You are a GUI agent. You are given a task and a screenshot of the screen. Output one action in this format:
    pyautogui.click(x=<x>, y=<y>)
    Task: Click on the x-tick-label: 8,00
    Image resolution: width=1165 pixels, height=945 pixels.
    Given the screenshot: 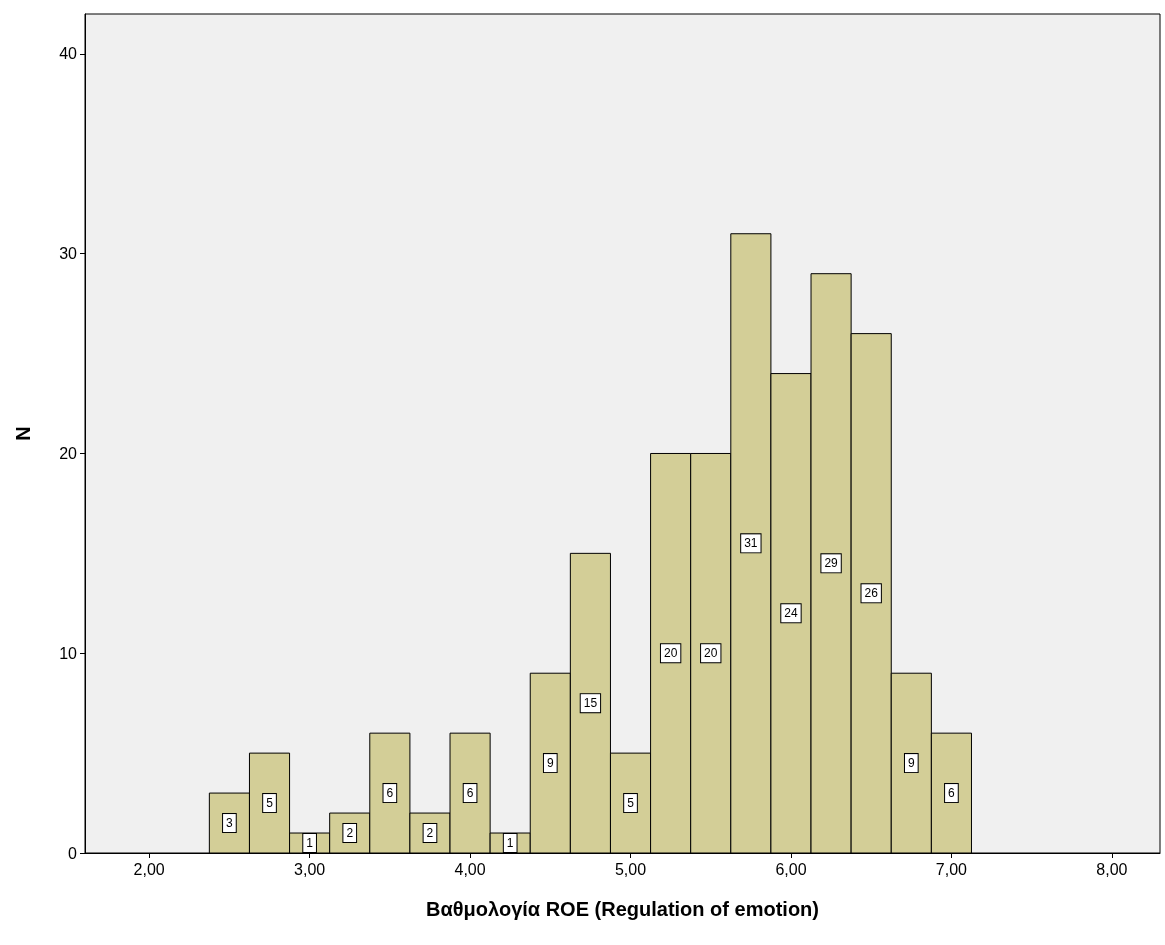 What is the action you would take?
    pyautogui.click(x=1112, y=869)
    